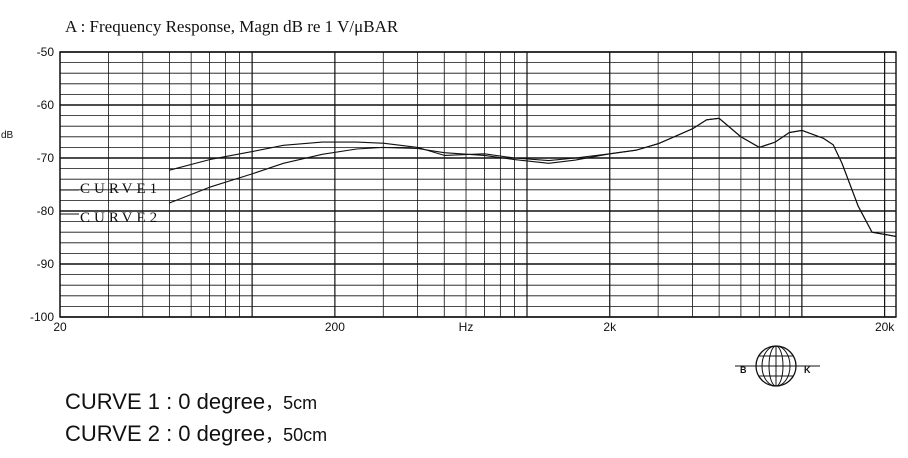 The height and width of the screenshot is (458, 908). What do you see at coordinates (120, 189) in the screenshot?
I see `curve1-label: CURVE1` at bounding box center [120, 189].